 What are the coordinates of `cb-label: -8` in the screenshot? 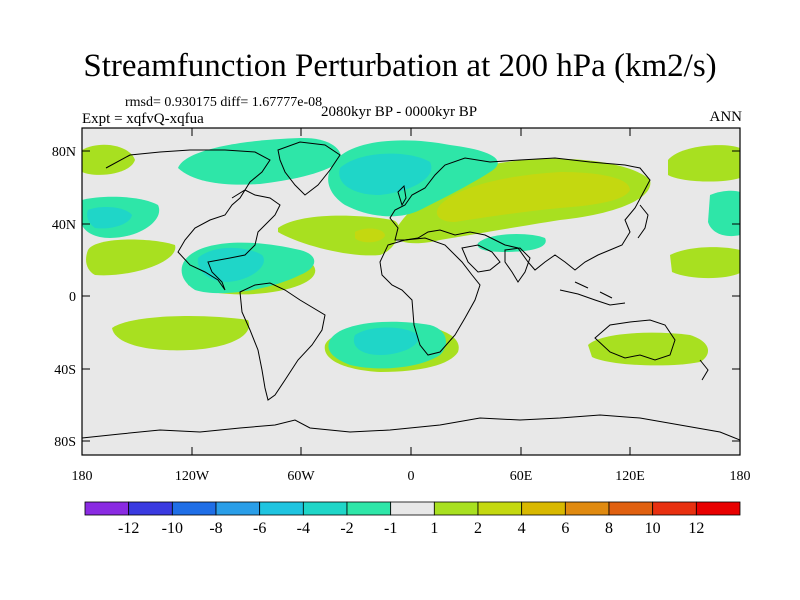 It's located at (215, 528).